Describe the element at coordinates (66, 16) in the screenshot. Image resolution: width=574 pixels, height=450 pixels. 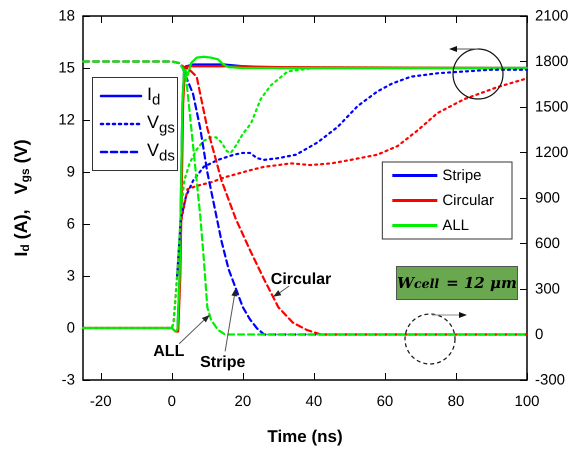
I see `y-tick-label: 18` at that location.